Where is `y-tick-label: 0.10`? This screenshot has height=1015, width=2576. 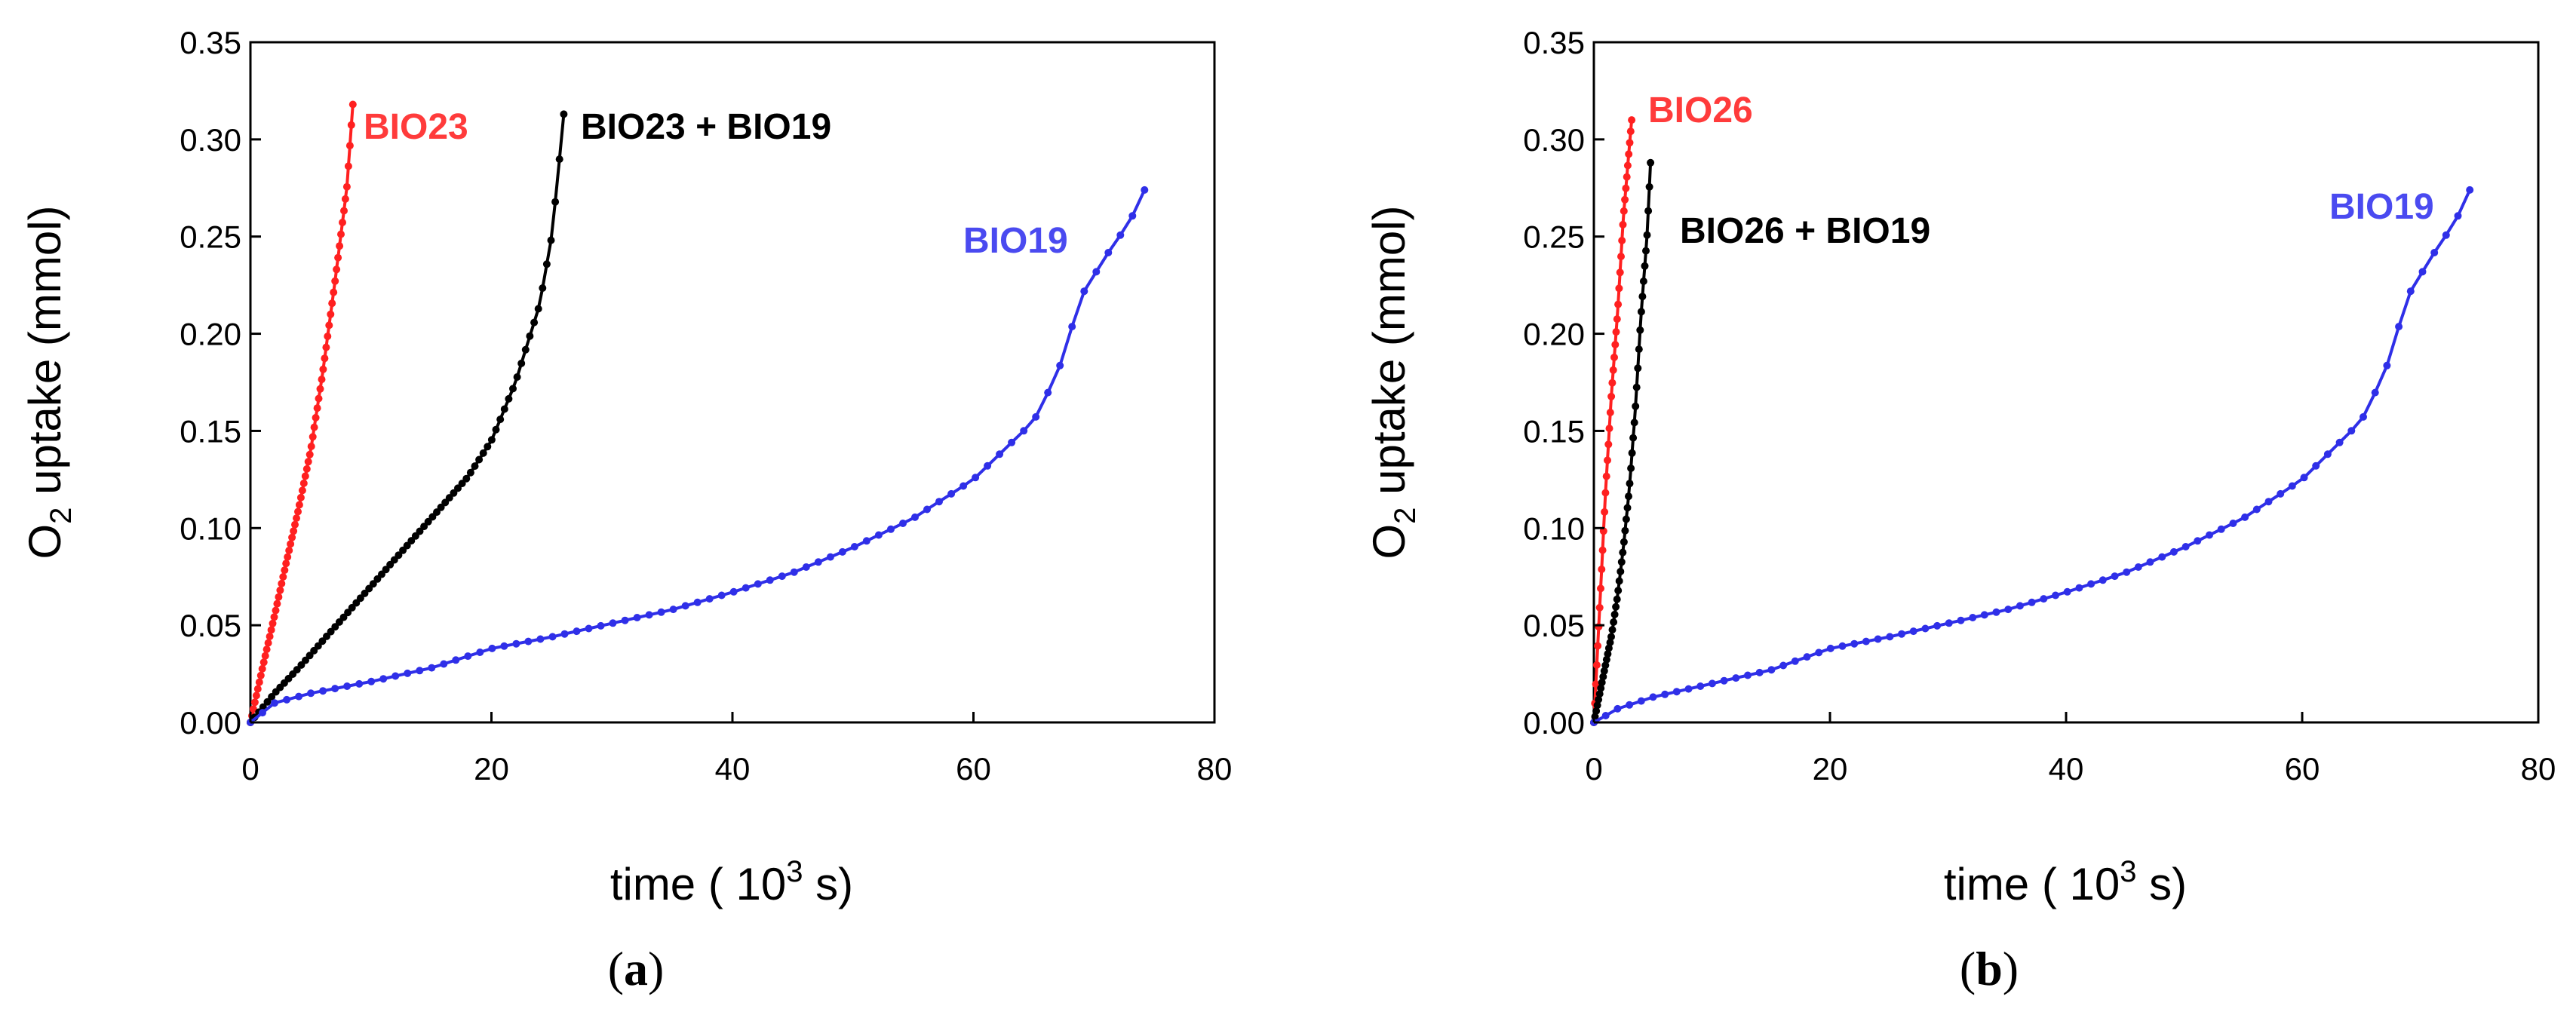 y-tick-label: 0.10 is located at coordinates (1554, 528).